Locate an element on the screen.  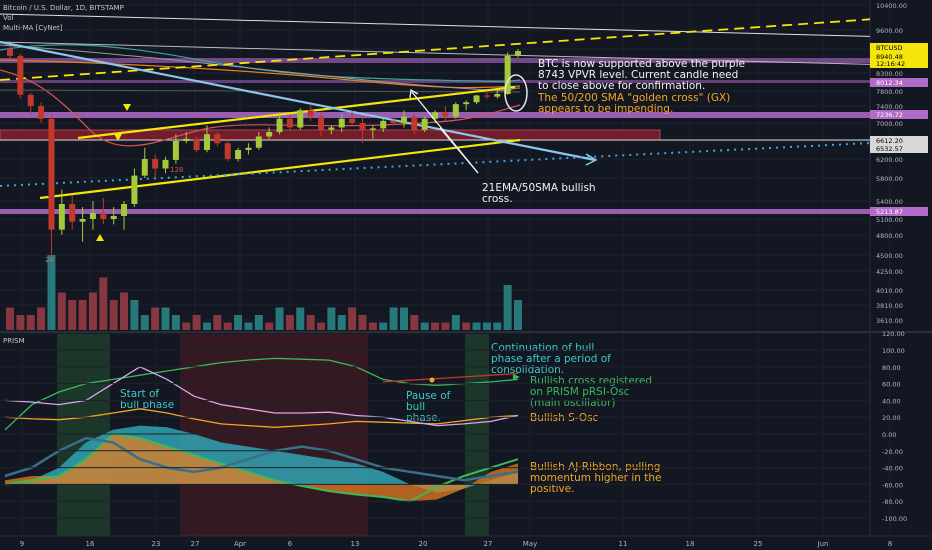
chart-title: Bitcoin / U.S. Dollar, 1D, BITSTAMP is located at coordinates (63, 8).